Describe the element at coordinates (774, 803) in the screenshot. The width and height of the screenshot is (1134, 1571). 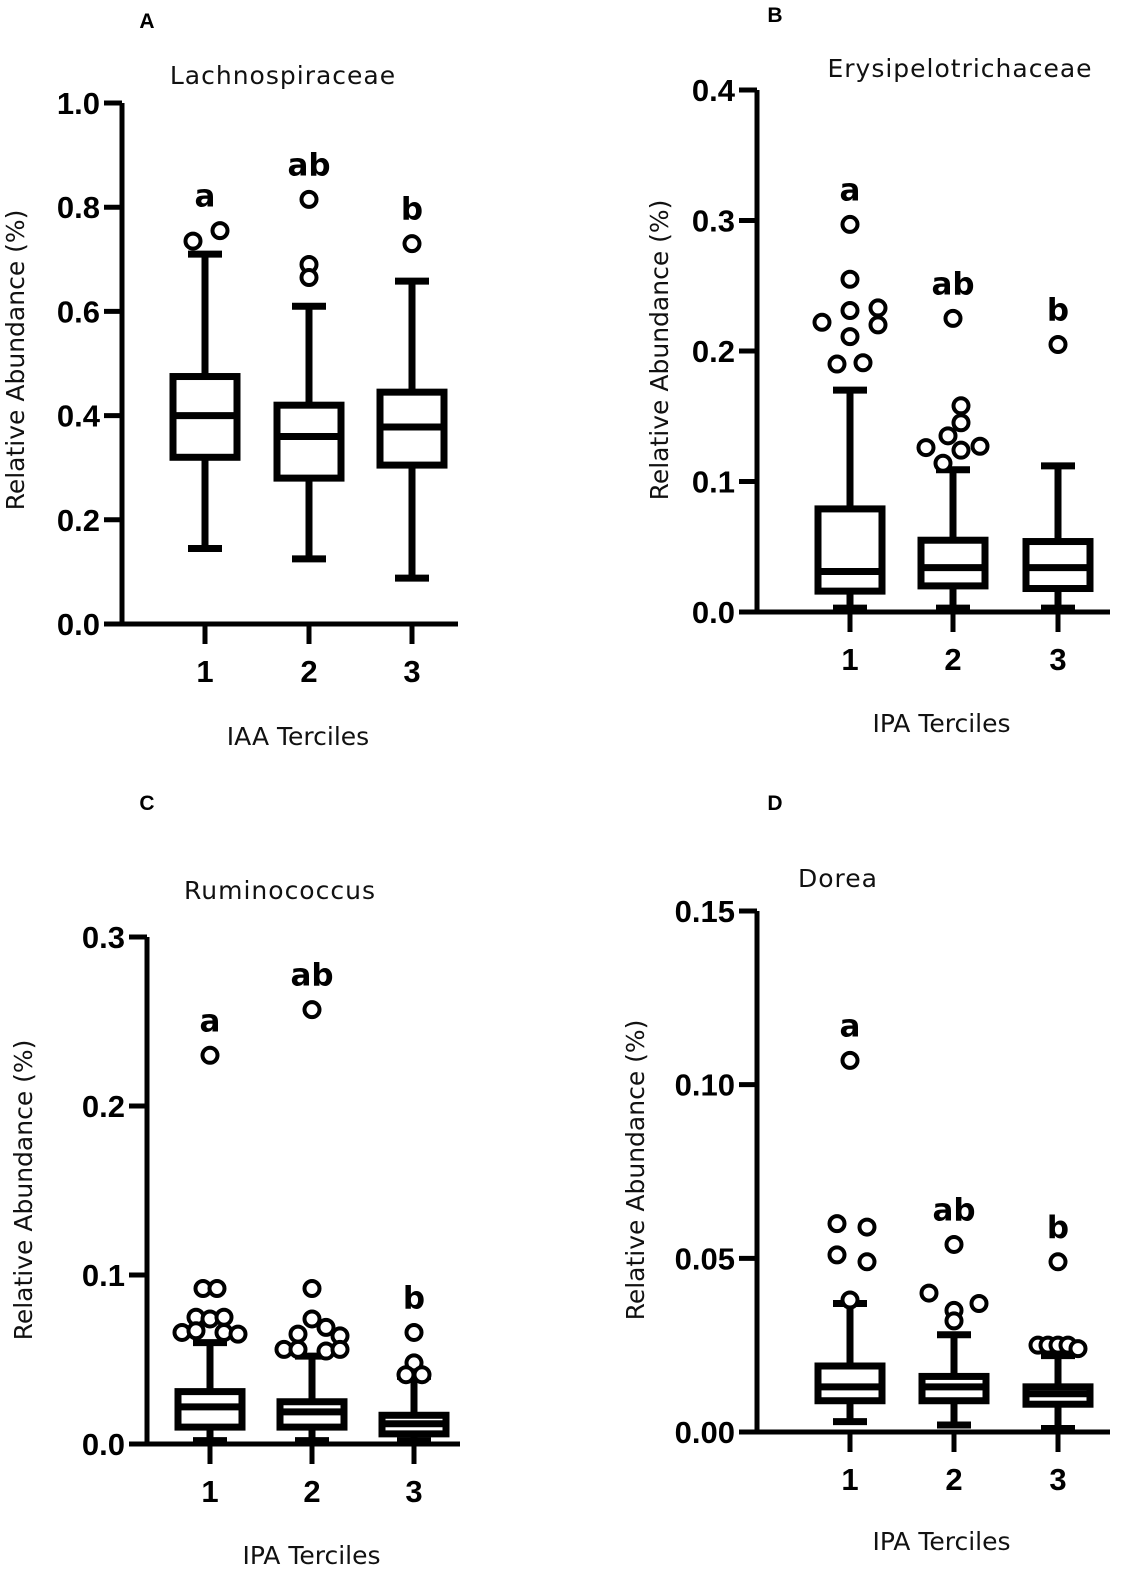
I see `panel-letter: D` at that location.